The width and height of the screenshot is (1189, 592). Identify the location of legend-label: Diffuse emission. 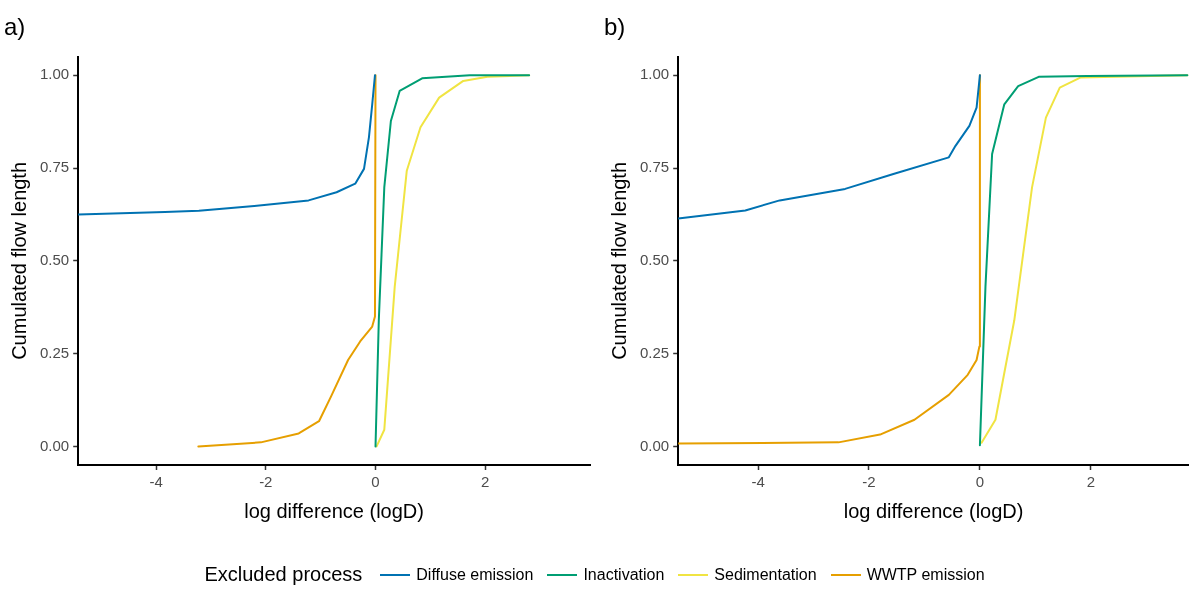
(475, 574).